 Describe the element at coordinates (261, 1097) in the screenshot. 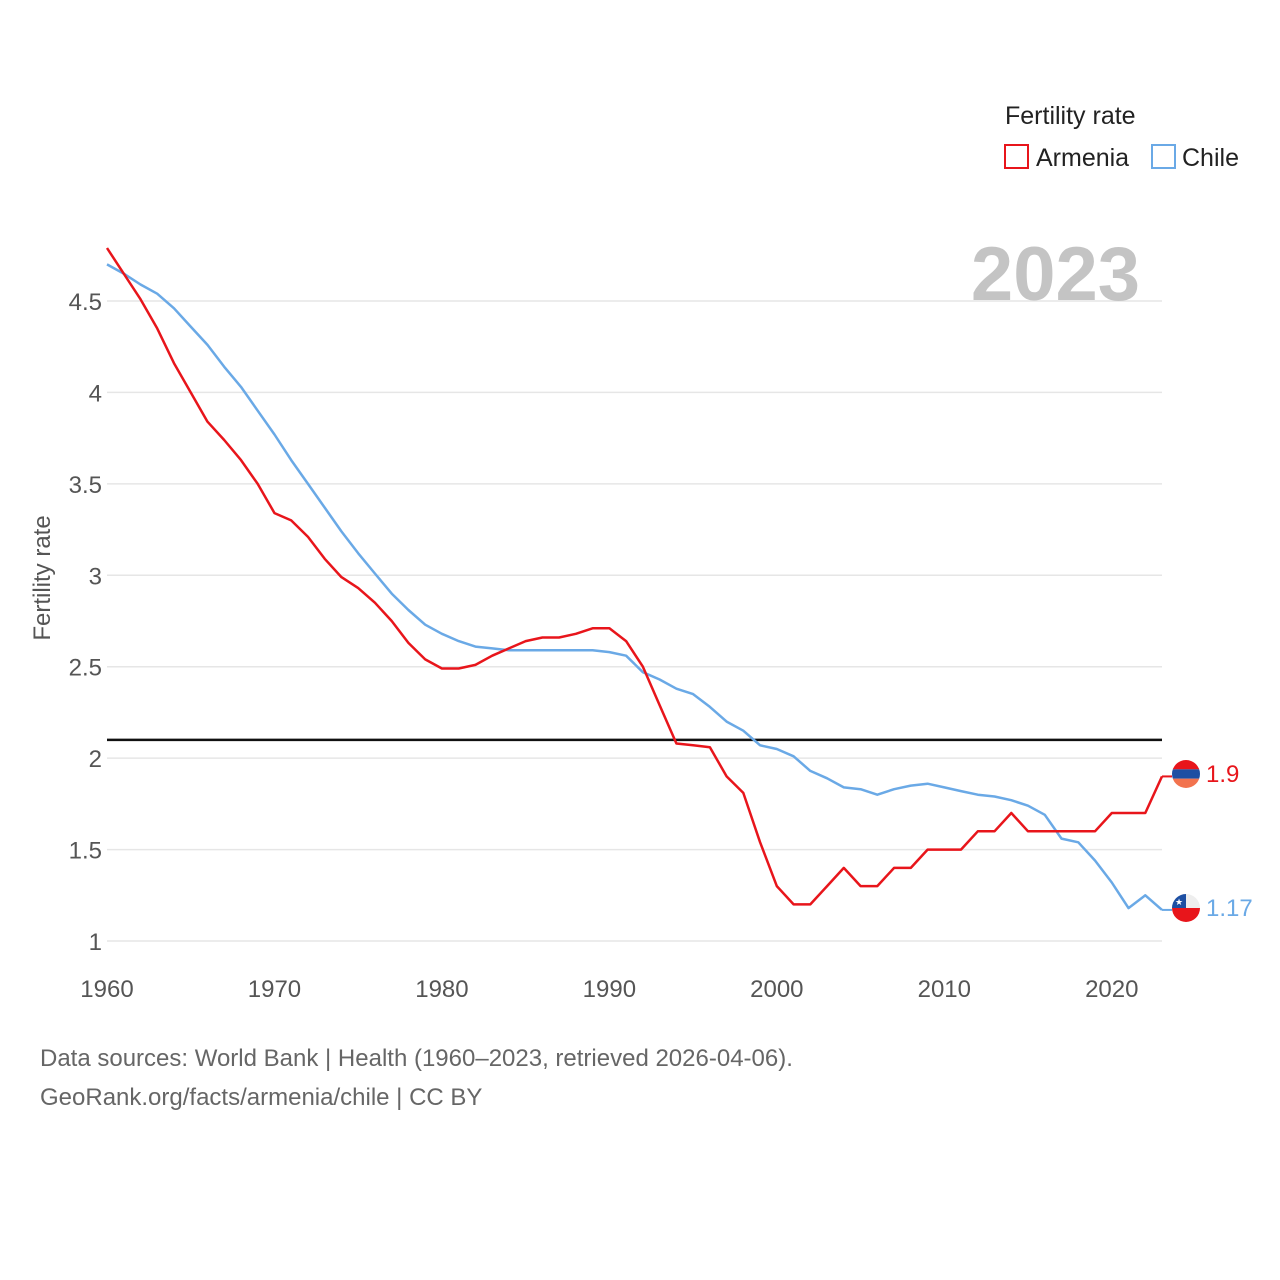

I see `credit-line: GeoRank.org/facts/armenia/chile | CC BY` at that location.